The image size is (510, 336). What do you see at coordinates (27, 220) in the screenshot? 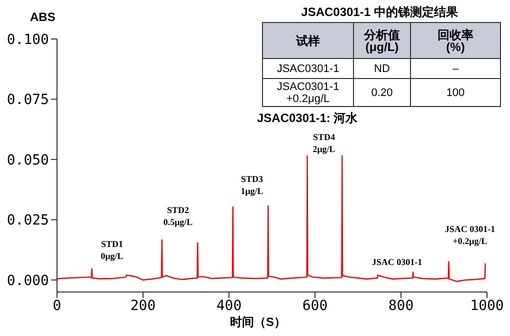
I see `y-tick-label: 0.025` at bounding box center [27, 220].